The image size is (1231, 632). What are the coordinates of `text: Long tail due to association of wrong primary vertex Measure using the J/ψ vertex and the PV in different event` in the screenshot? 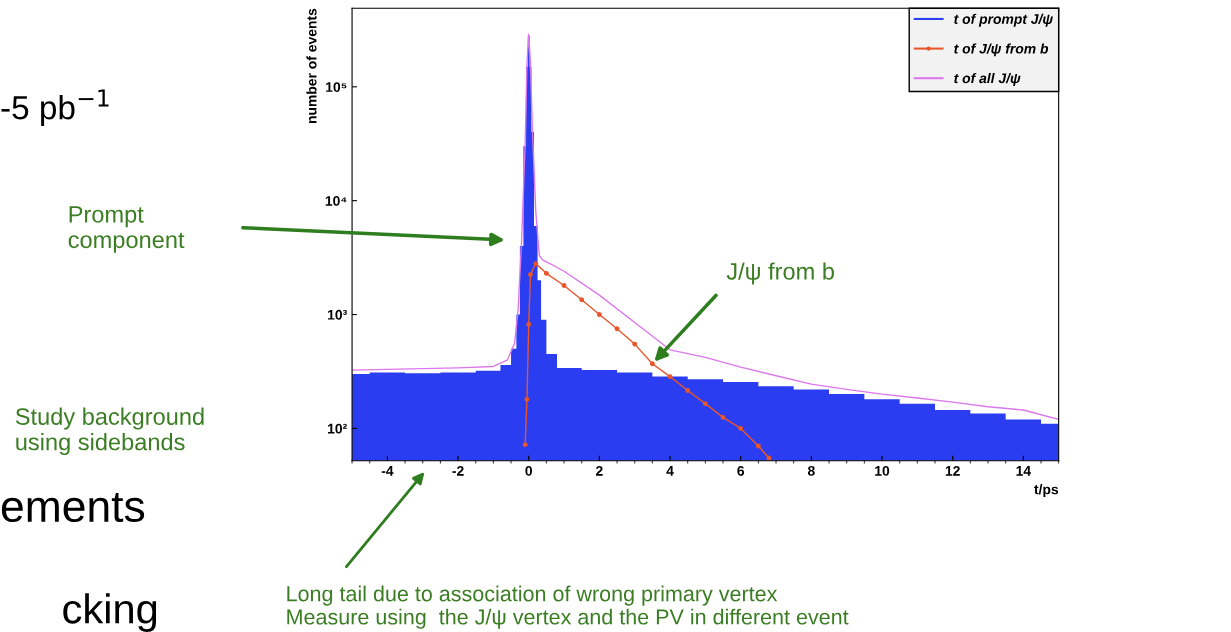 It's located at (568, 607).